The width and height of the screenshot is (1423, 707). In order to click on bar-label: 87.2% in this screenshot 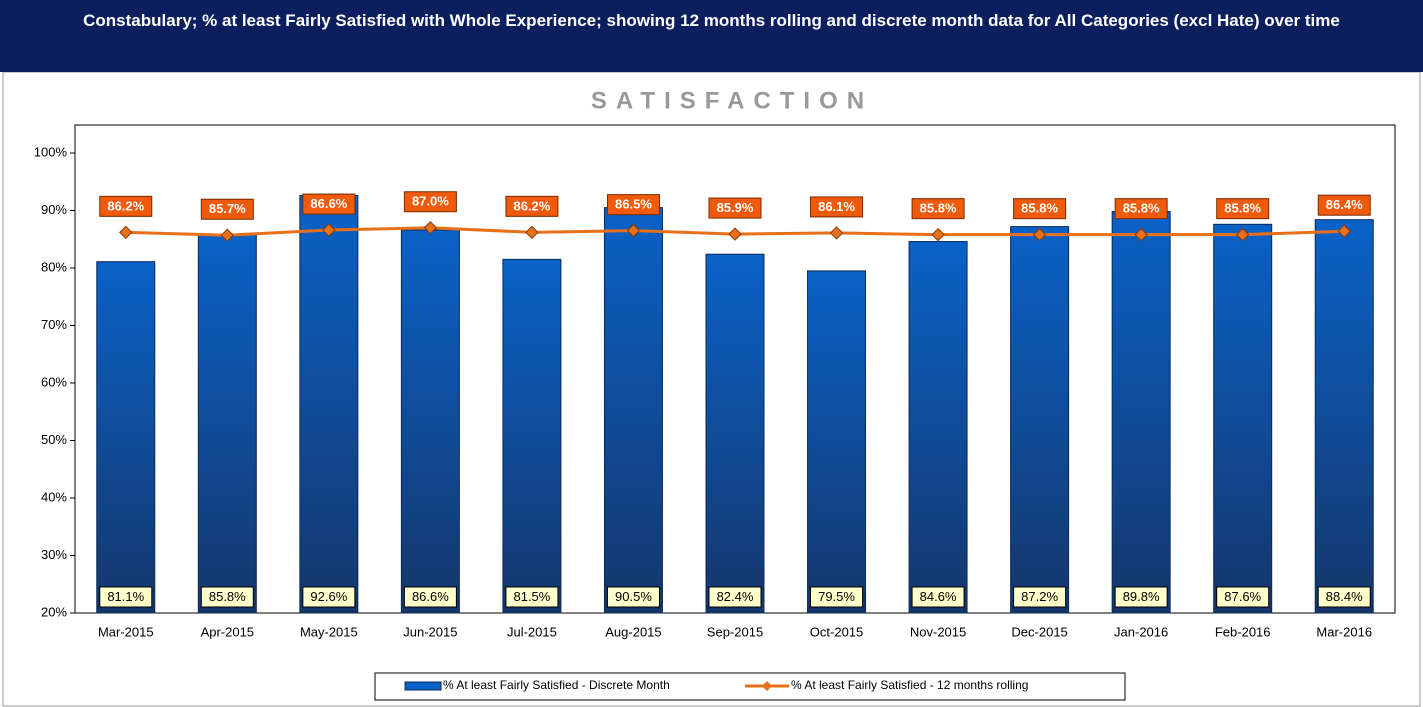, I will do `click(1039, 596)`.